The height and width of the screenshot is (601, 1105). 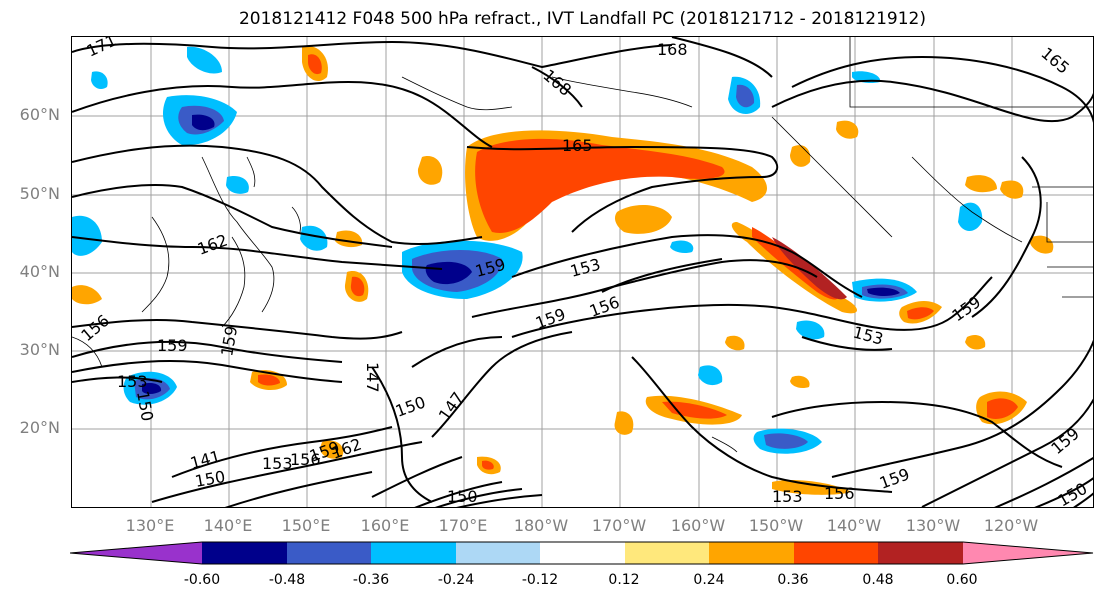 What do you see at coordinates (228, 525) in the screenshot?
I see `lon-label-140e: 140°E` at bounding box center [228, 525].